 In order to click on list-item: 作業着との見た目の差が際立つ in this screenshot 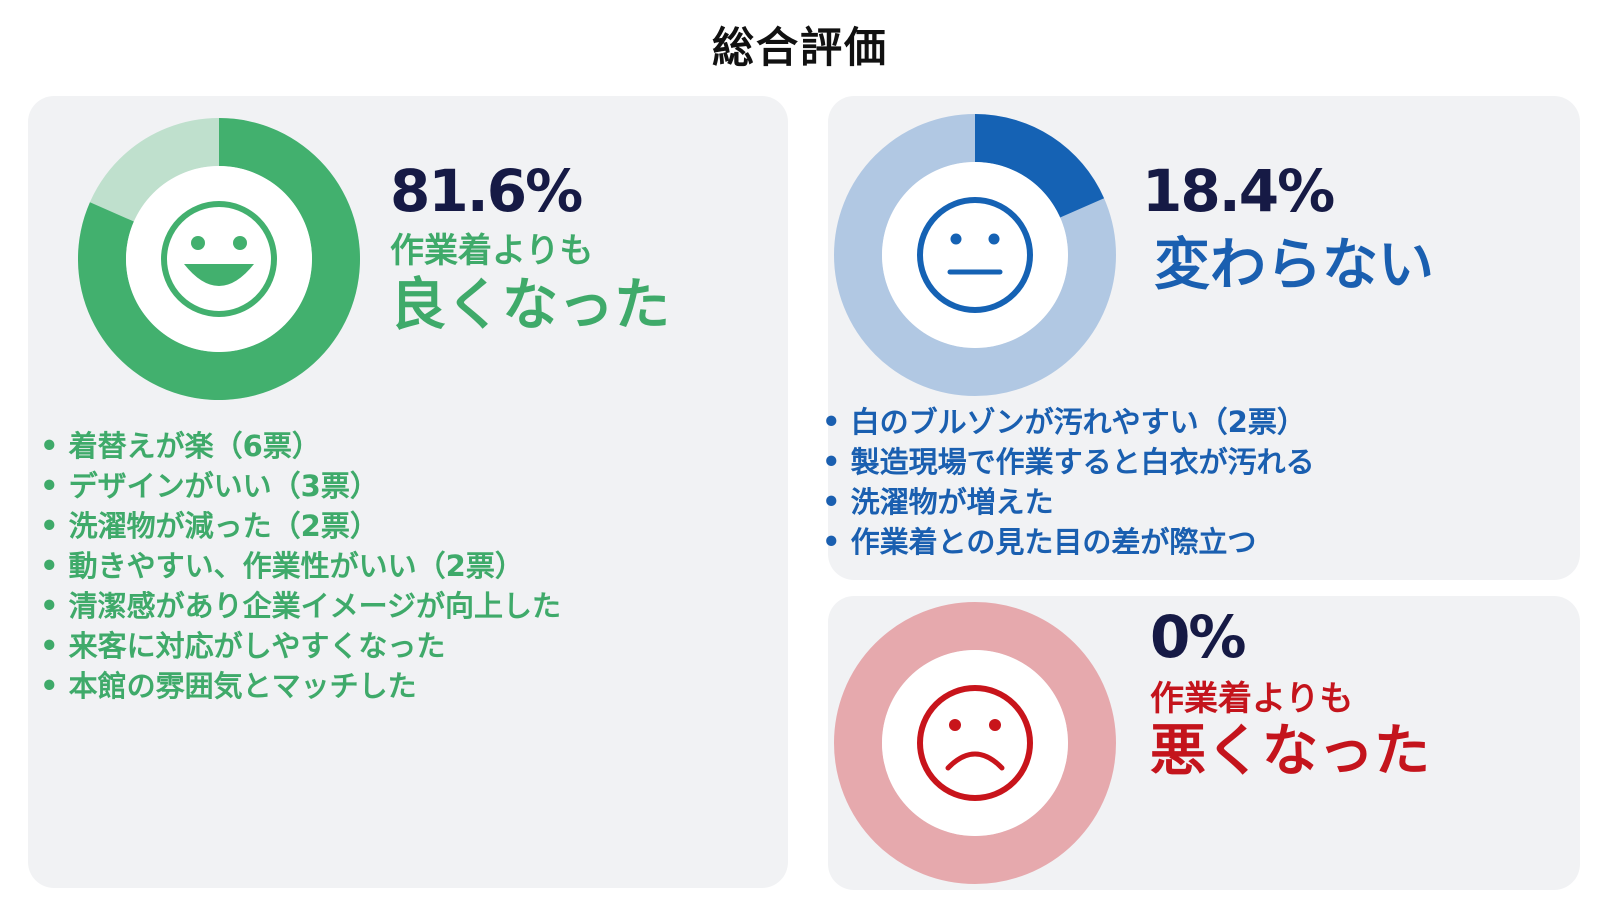, I will do `click(1068, 542)`.